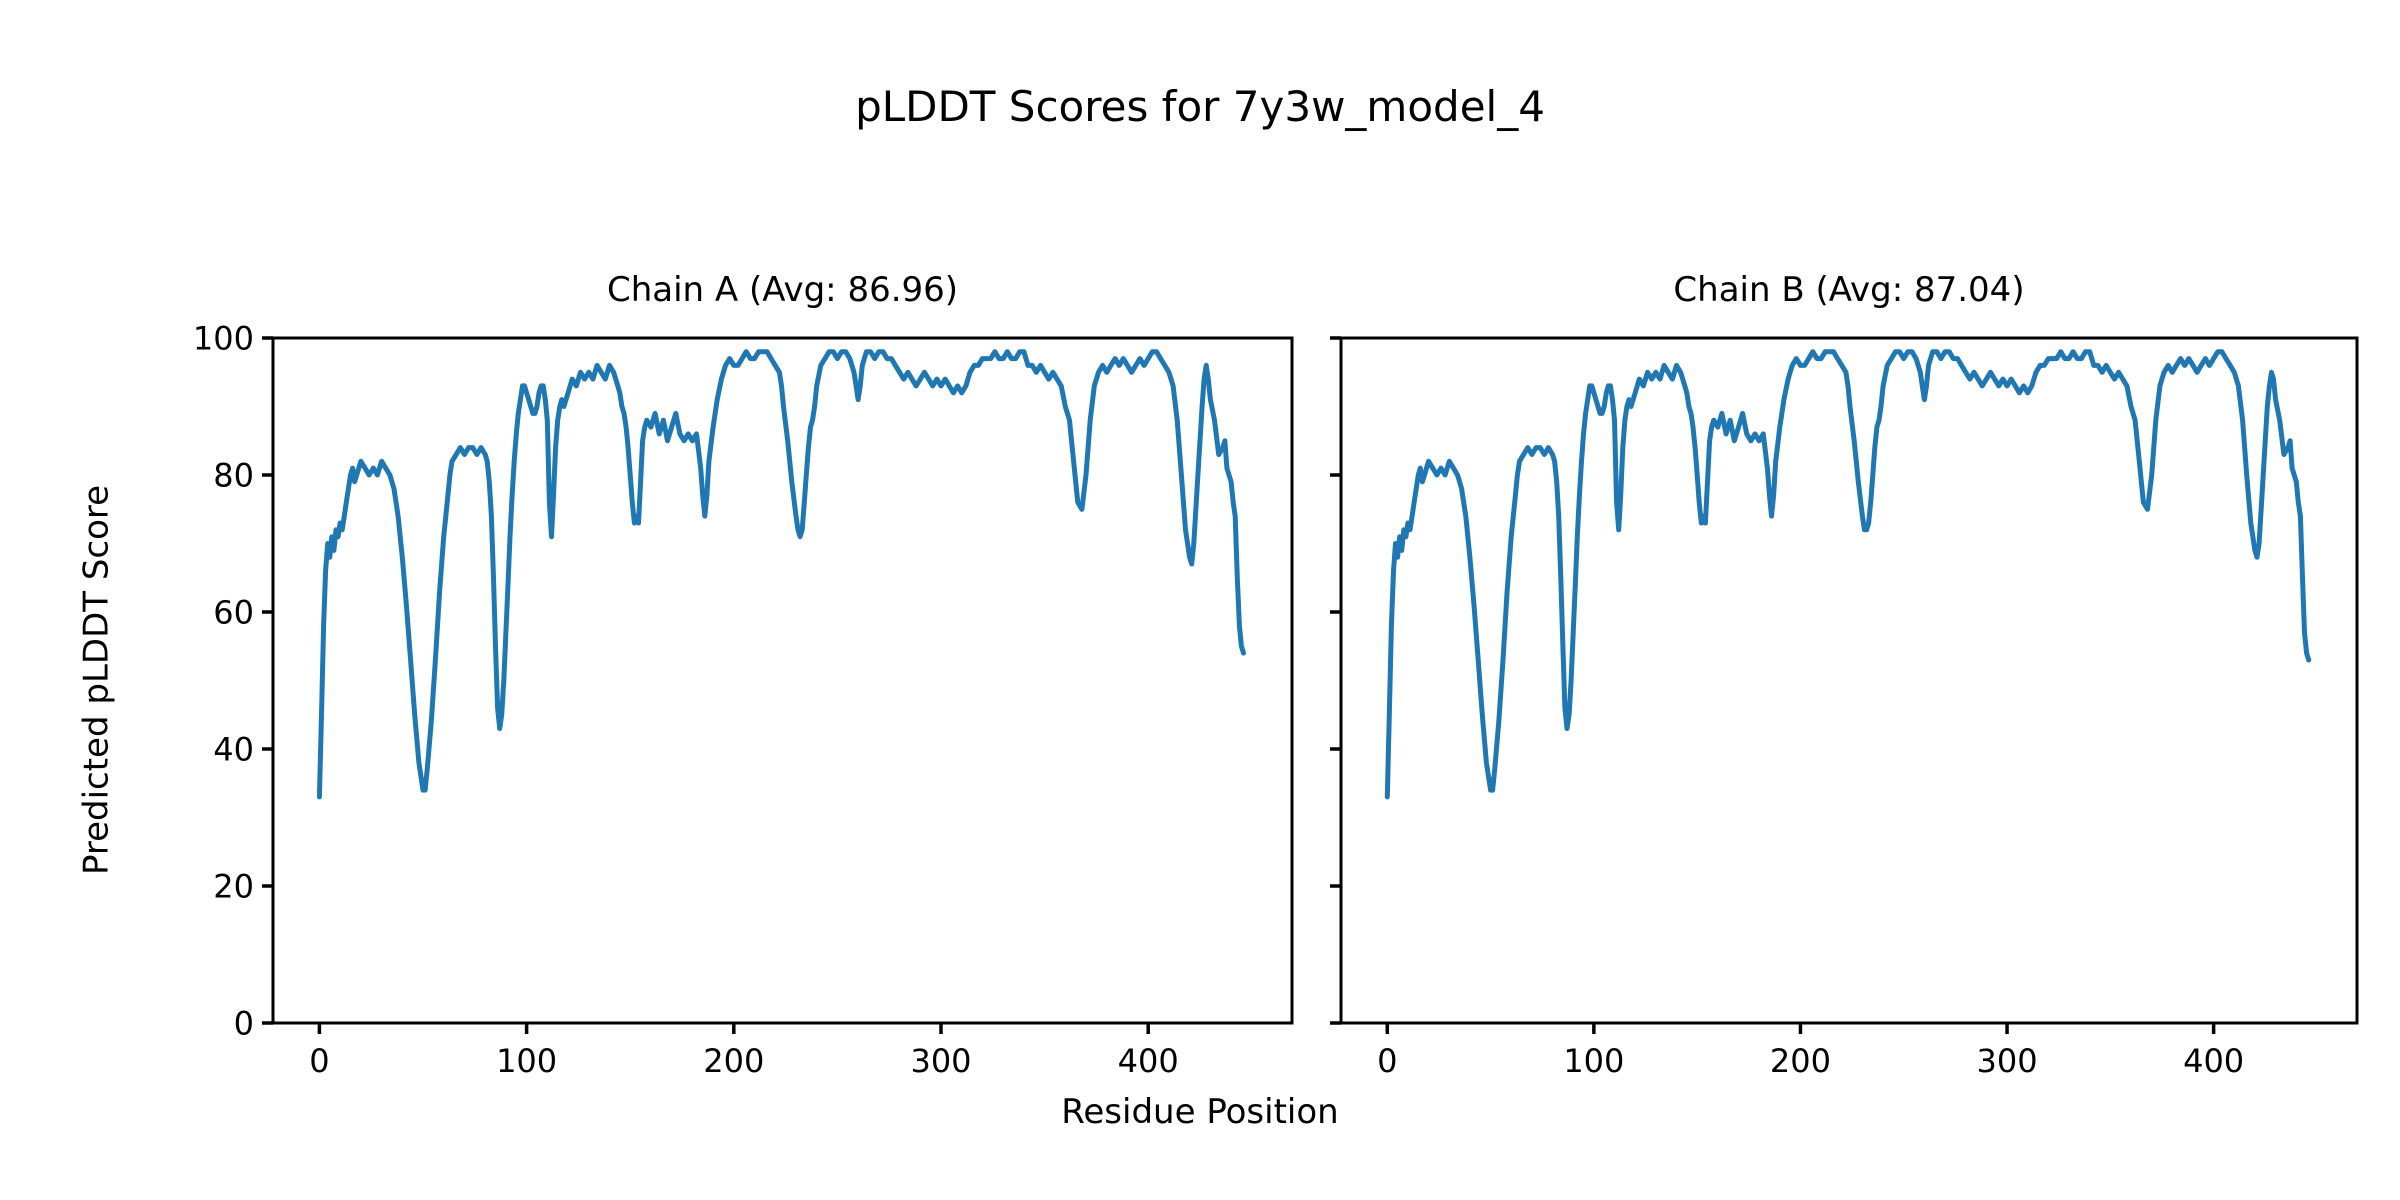 This screenshot has width=2400, height=1200. I want to click on plddt-line-chain-b, so click(1848, 574).